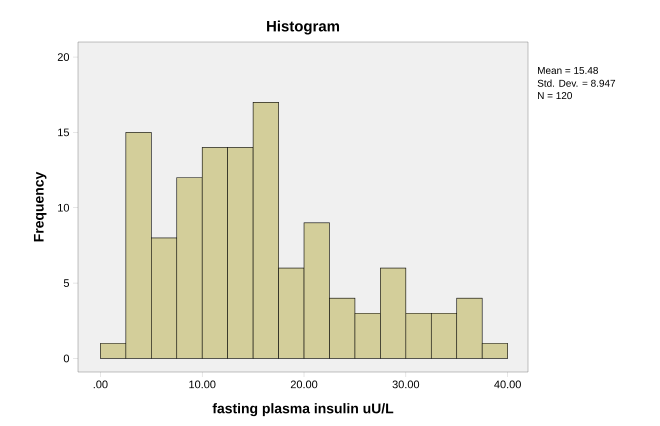 The width and height of the screenshot is (660, 426). Describe the element at coordinates (64, 208) in the screenshot. I see `y-tick-label: 10` at that location.